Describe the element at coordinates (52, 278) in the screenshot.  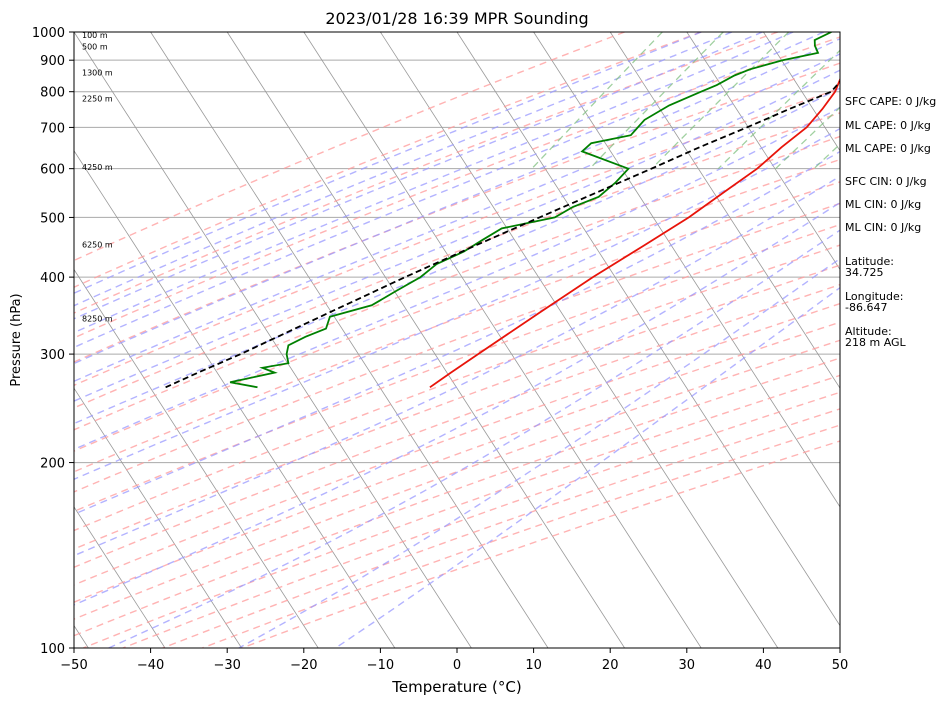
I see `y-tick-label: 400` at that location.